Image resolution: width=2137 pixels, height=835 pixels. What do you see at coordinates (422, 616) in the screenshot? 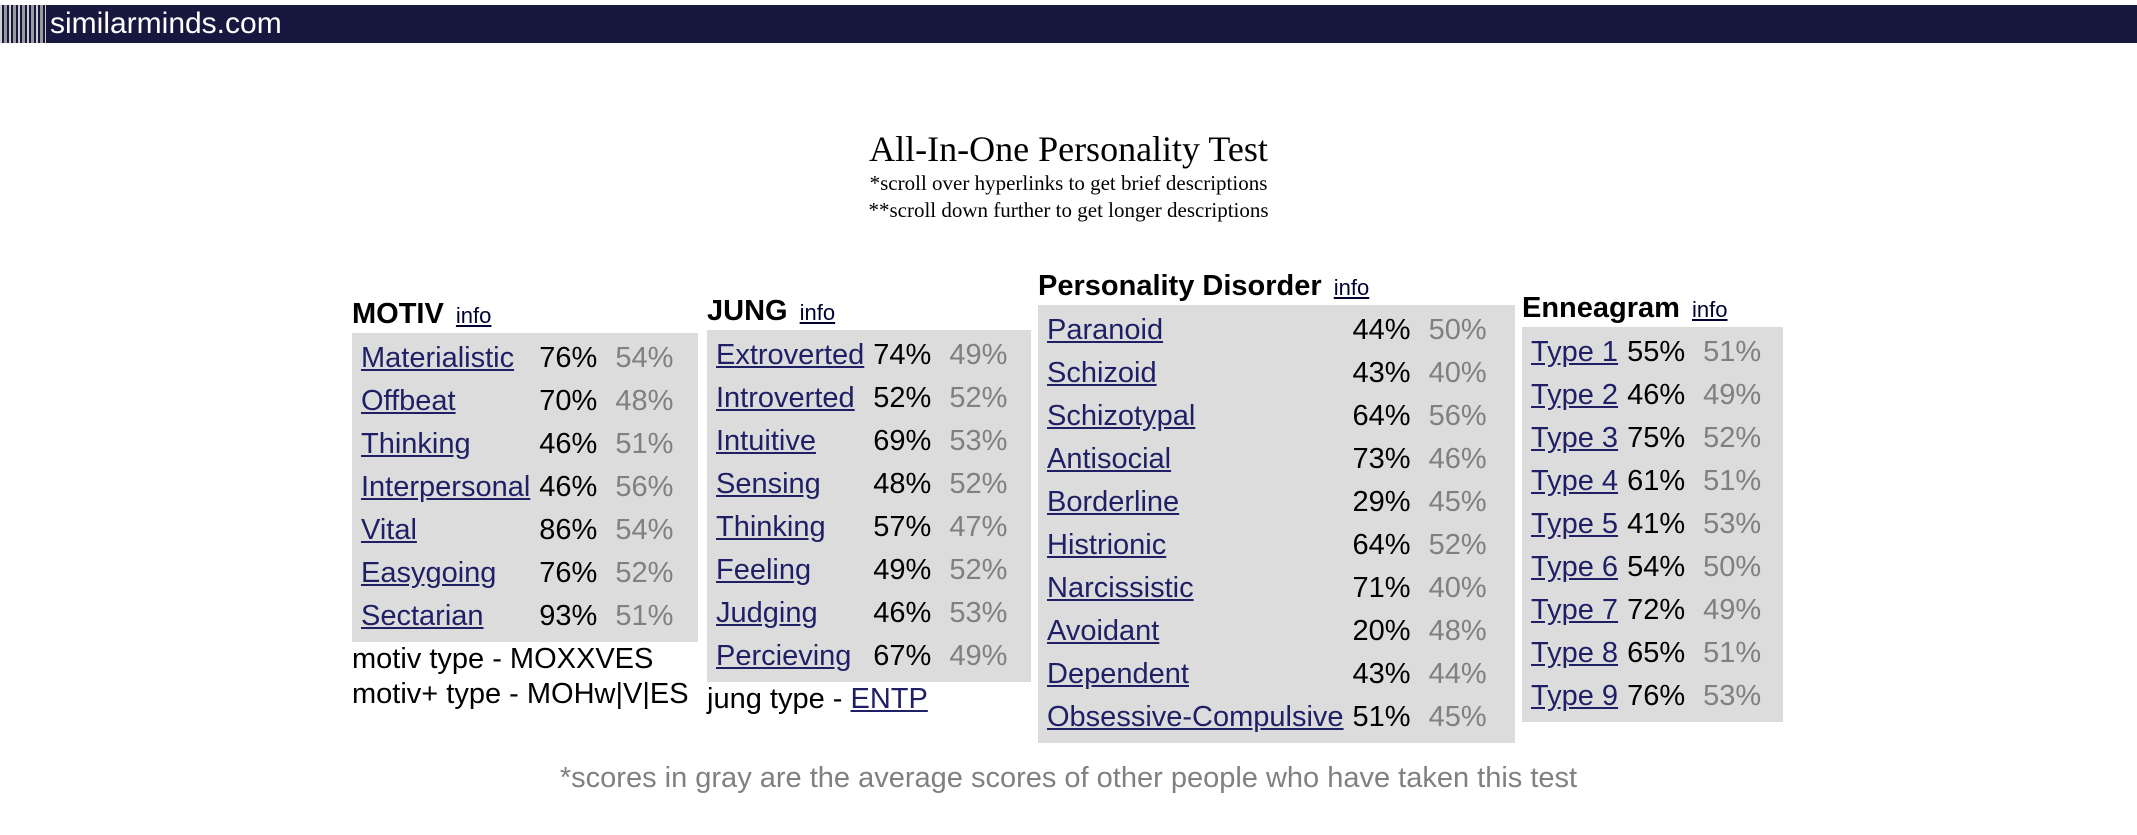
I see `motiv-row-link: Sectarian` at bounding box center [422, 616].